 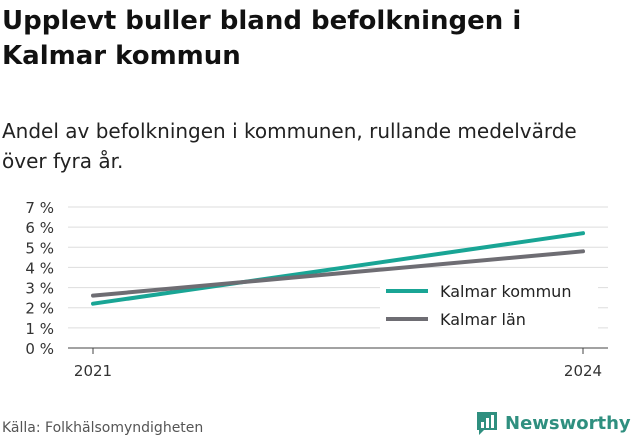 I want to click on brand-name: Newsworthy, so click(x=568, y=423).